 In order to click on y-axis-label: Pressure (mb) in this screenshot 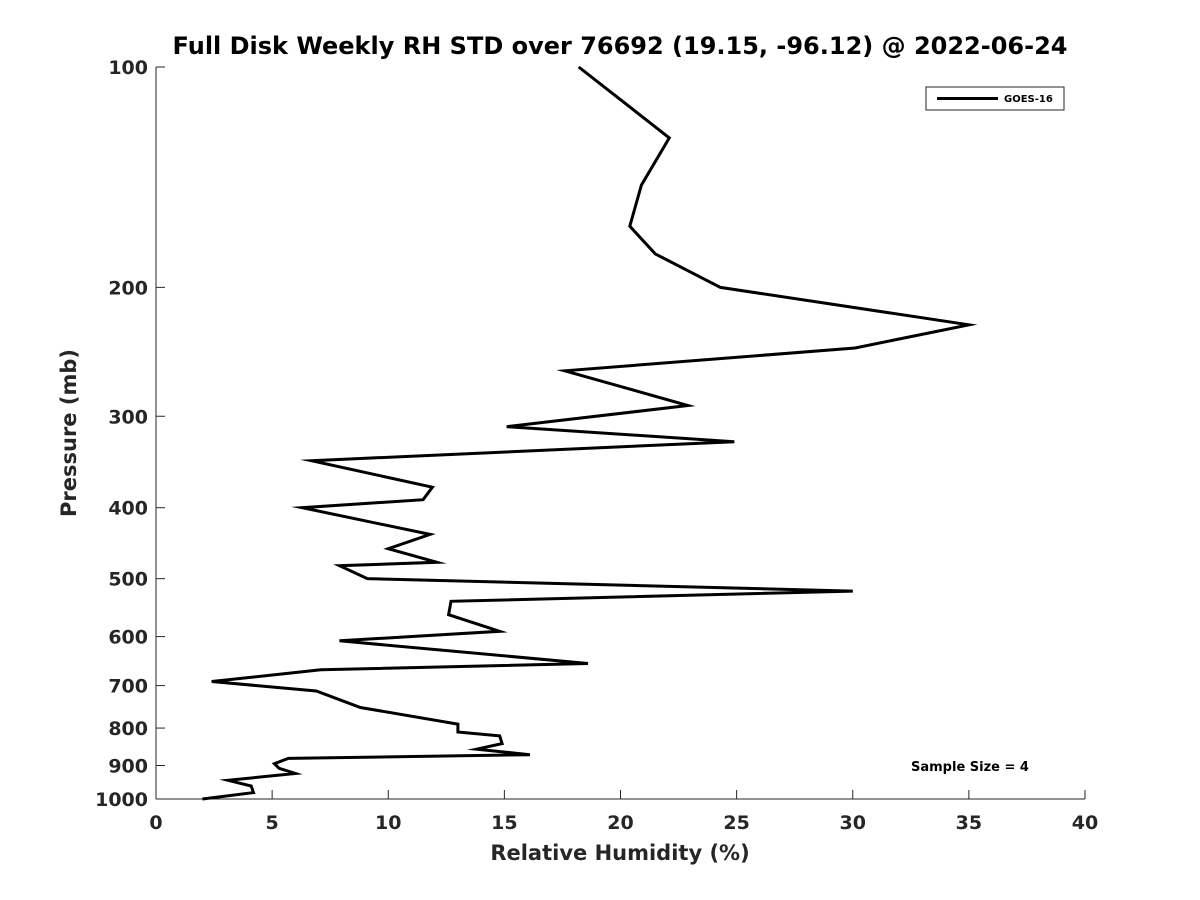, I will do `click(69, 433)`.